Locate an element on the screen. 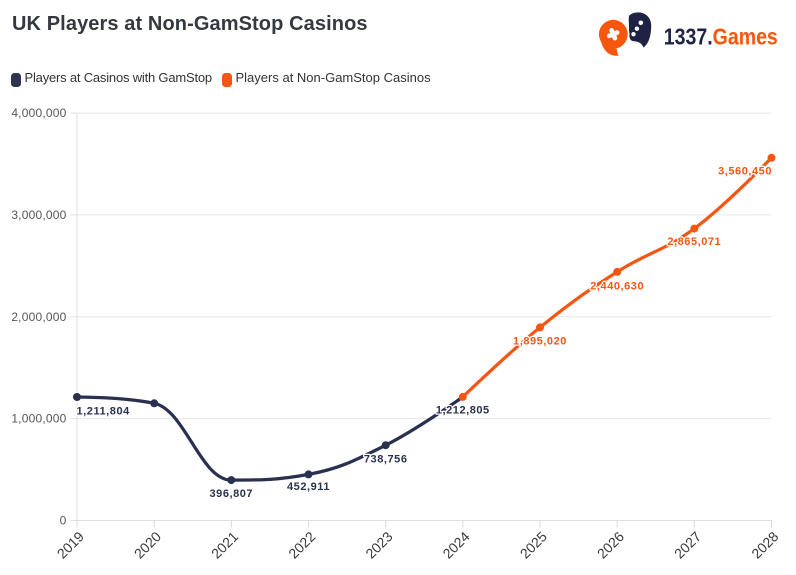  svg-text: 452,911 is located at coordinates (308, 487).